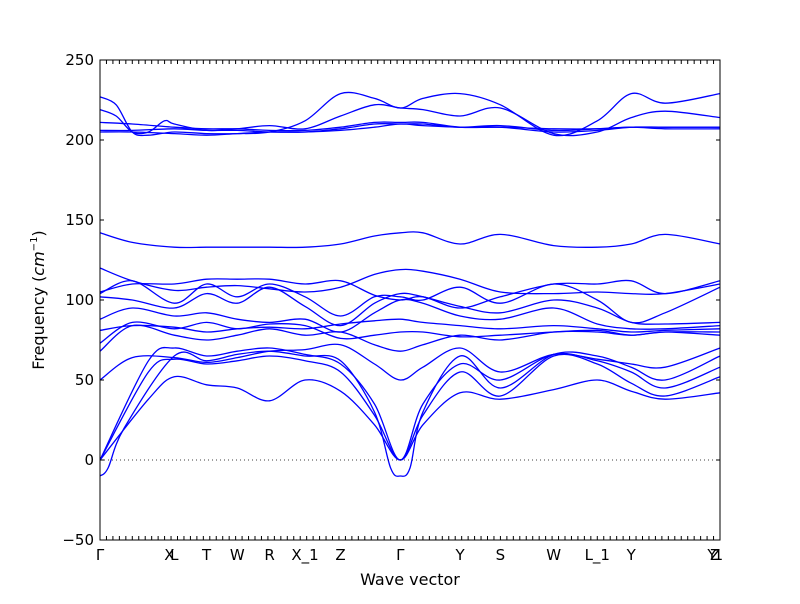 This screenshot has height=604, width=800. Describe the element at coordinates (174, 555) in the screenshot. I see `x-tick-label: L` at that location.